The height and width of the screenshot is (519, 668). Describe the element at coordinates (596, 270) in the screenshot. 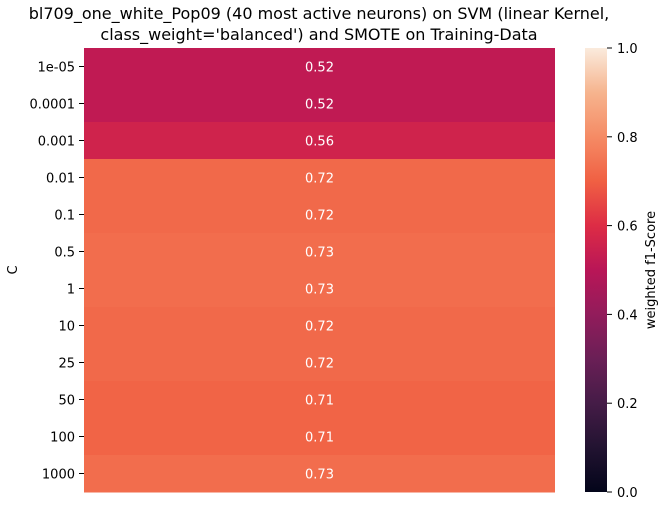

I see `colorbar` at that location.